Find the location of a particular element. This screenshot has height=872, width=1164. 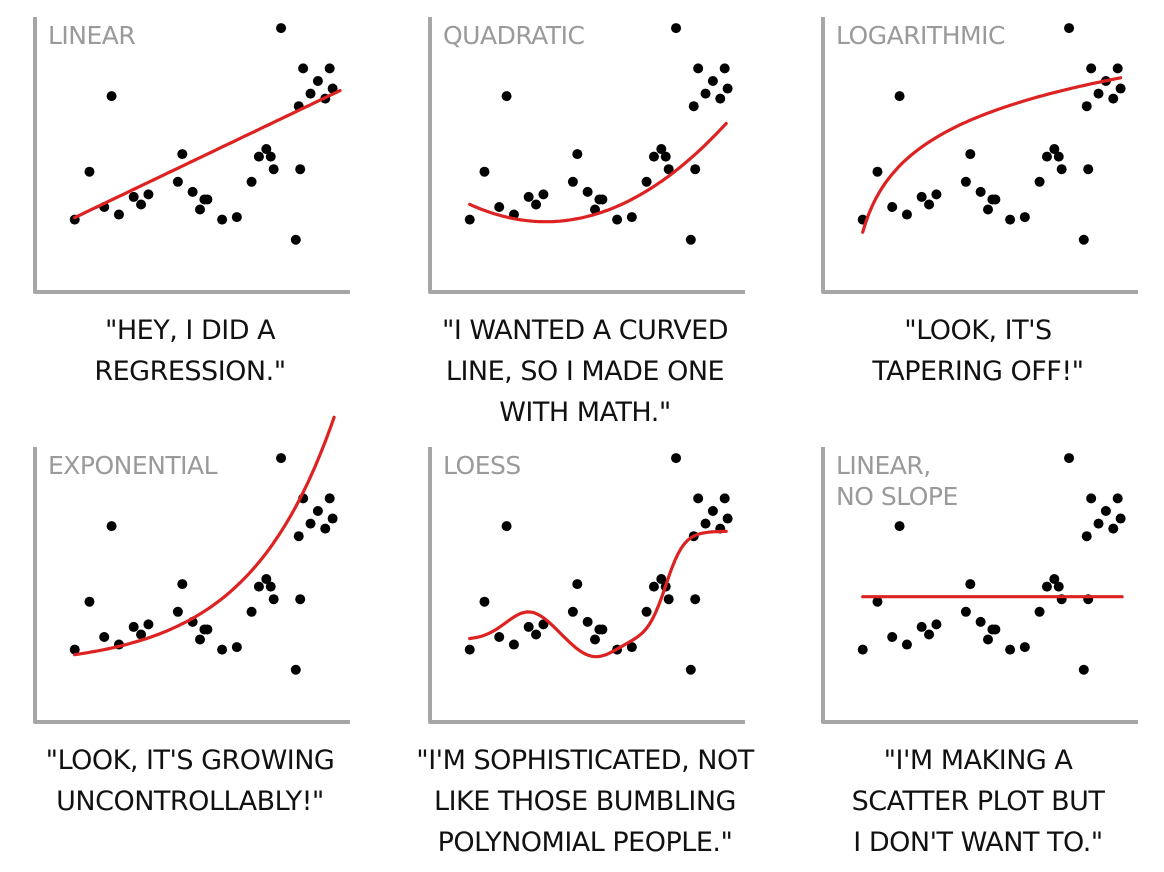

plot-loess is located at coordinates (586, 585).